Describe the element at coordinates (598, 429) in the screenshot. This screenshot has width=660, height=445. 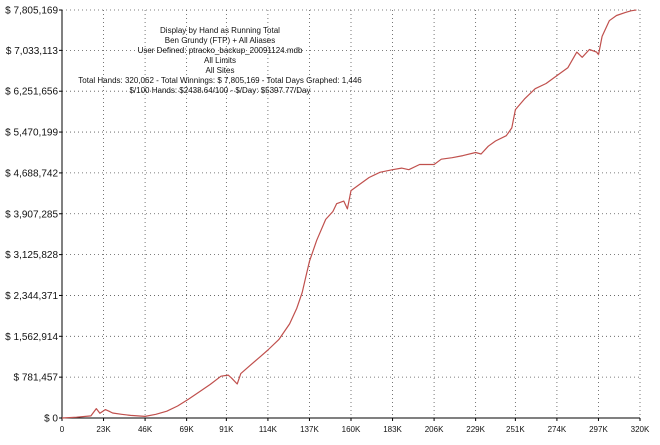
I see `x-tick-label: 297K` at that location.